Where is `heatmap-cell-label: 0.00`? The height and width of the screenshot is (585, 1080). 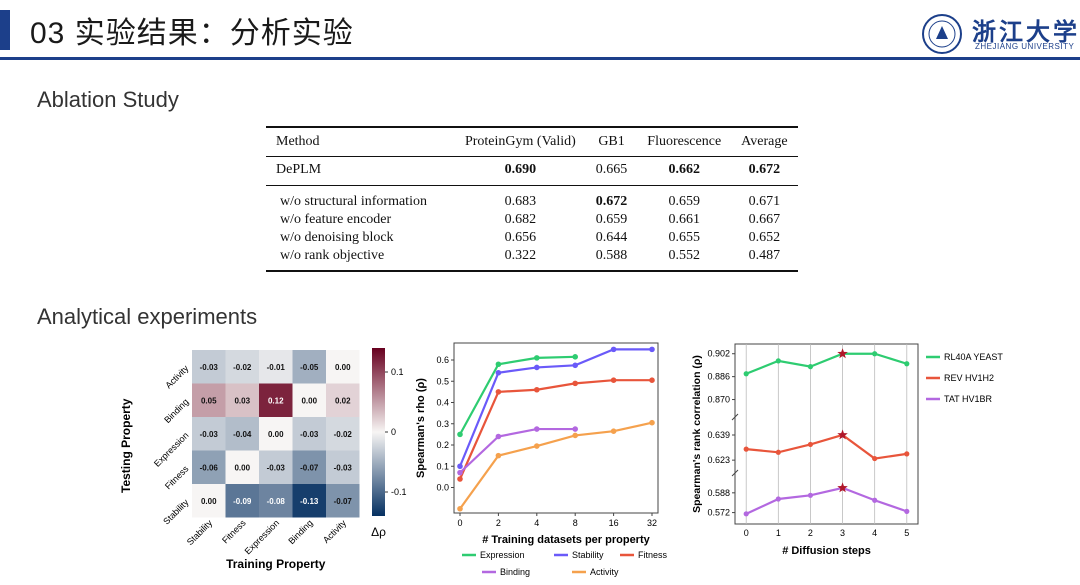 heatmap-cell-label: 0.00 is located at coordinates (309, 400).